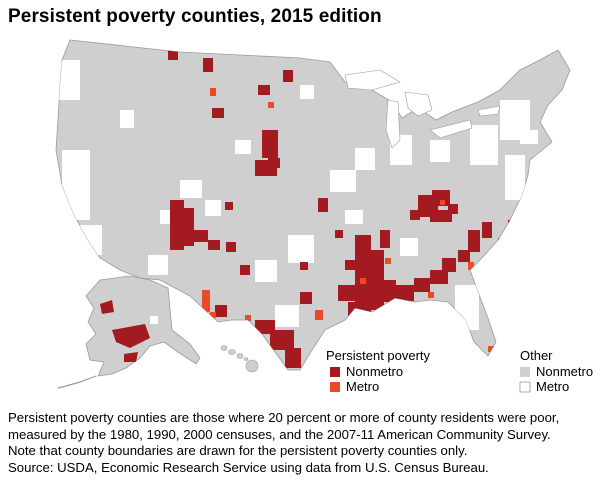 This screenshot has height=503, width=600. I want to click on legend-other-heading: Other, so click(536, 355).